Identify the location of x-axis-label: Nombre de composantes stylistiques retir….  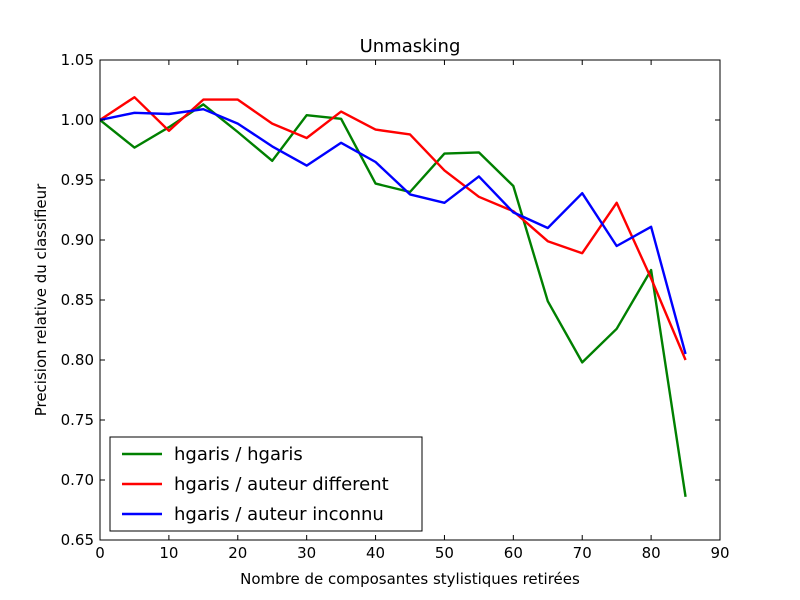
(410, 579).